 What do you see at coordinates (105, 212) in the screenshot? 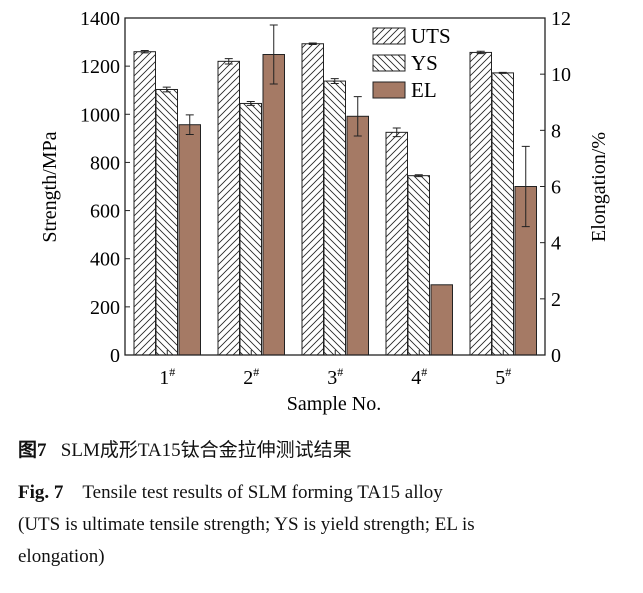
I see `y-tick-label: 600` at bounding box center [105, 212].